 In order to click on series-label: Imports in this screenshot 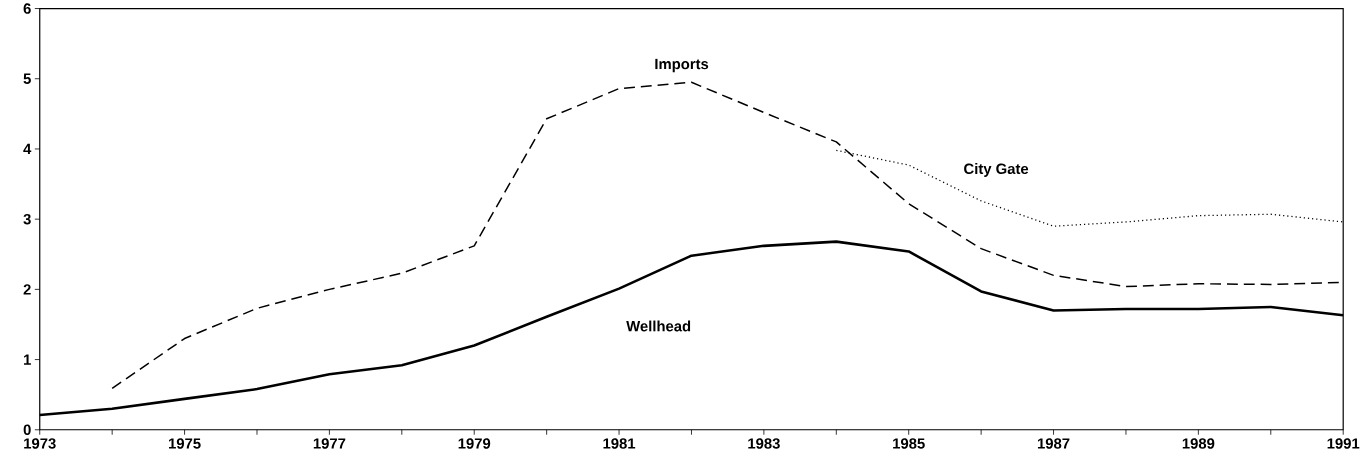, I will do `click(682, 66)`.